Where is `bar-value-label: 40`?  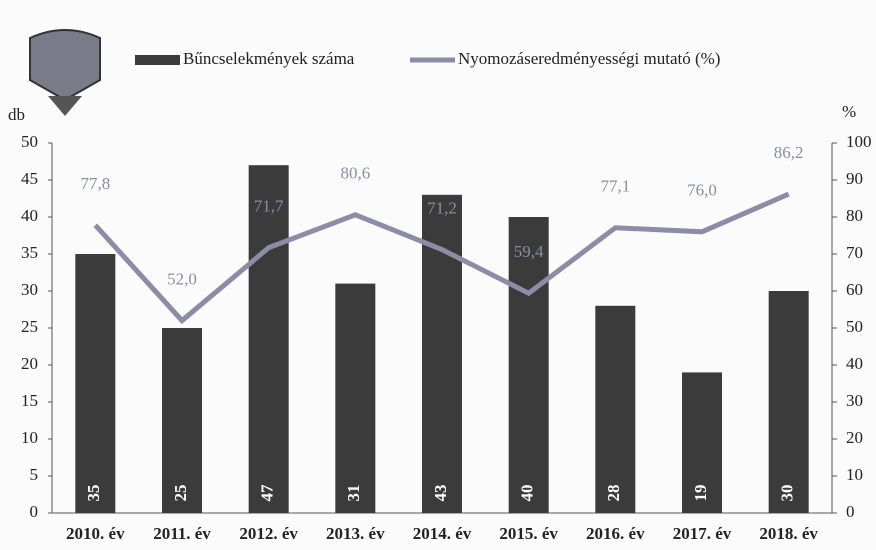 bar-value-label: 40 is located at coordinates (527, 493).